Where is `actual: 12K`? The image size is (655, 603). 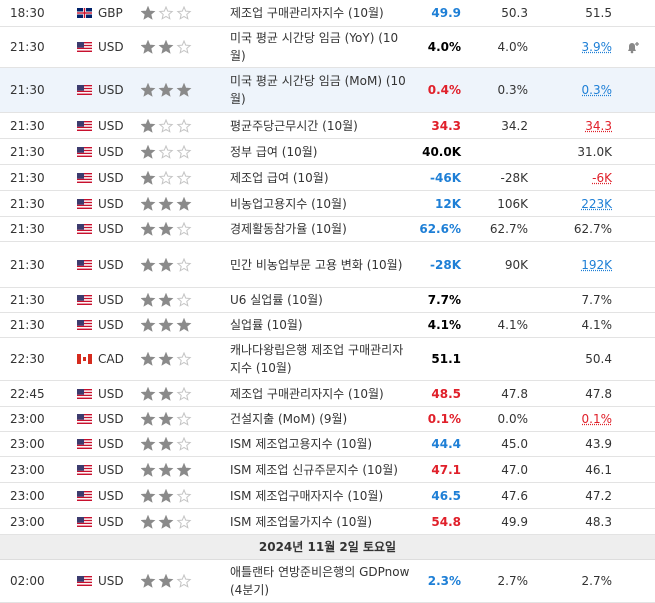 actual: 12K is located at coordinates (448, 203).